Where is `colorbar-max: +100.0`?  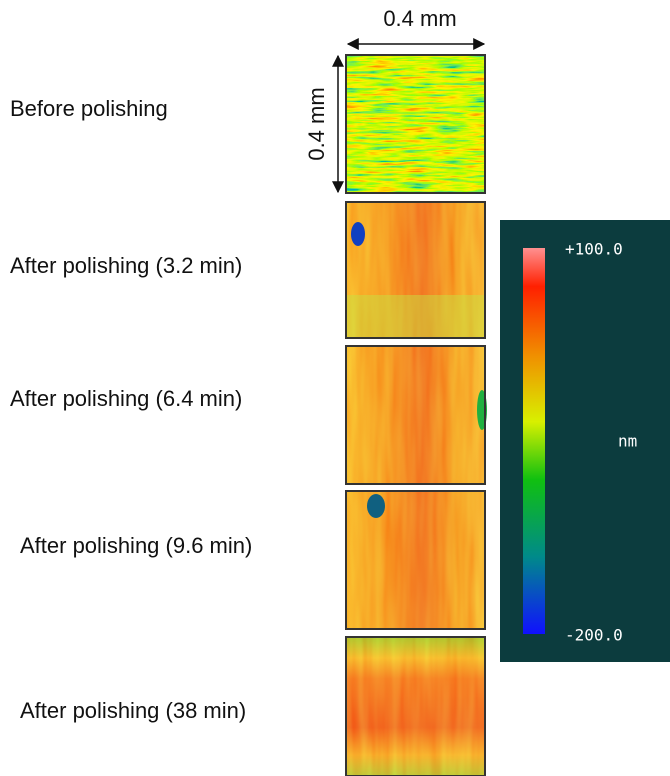
colorbar-max: +100.0 is located at coordinates (594, 249).